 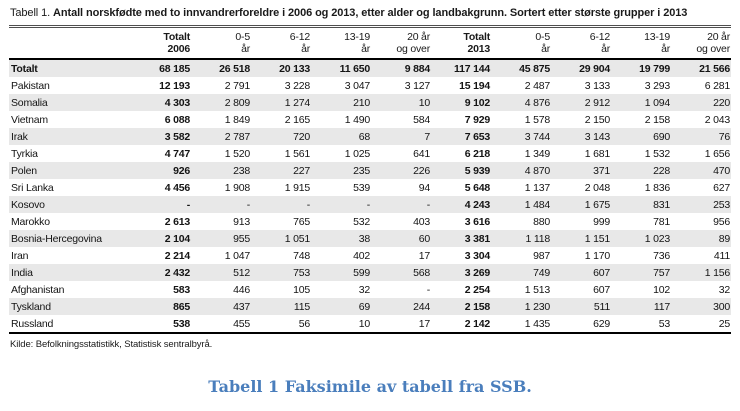 I want to click on value-cell: 1 025, so click(x=357, y=153).